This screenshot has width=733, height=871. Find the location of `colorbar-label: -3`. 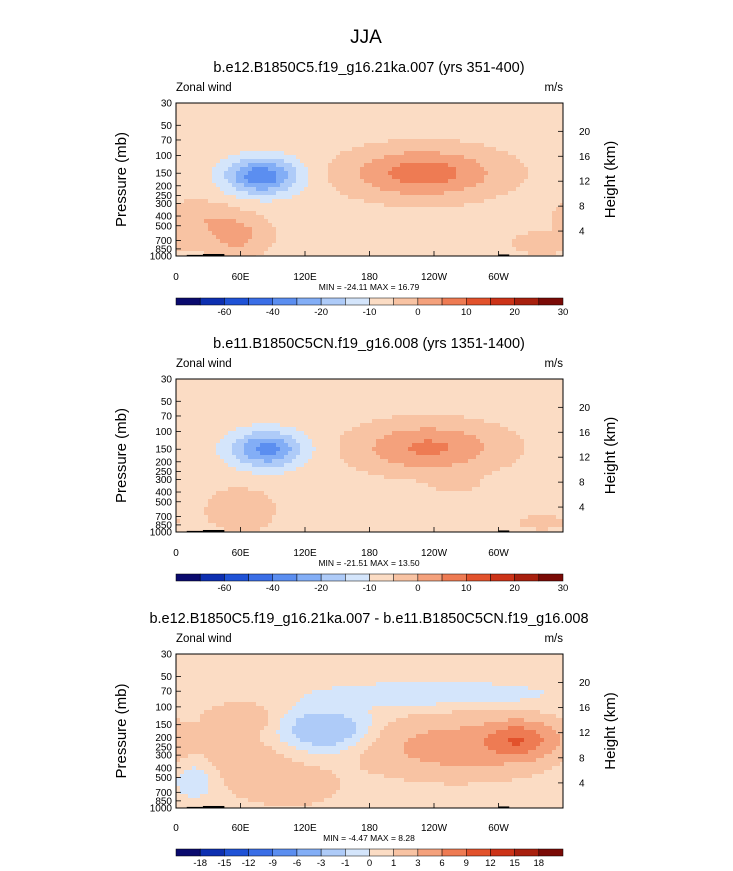

colorbar-label: -3 is located at coordinates (321, 863).